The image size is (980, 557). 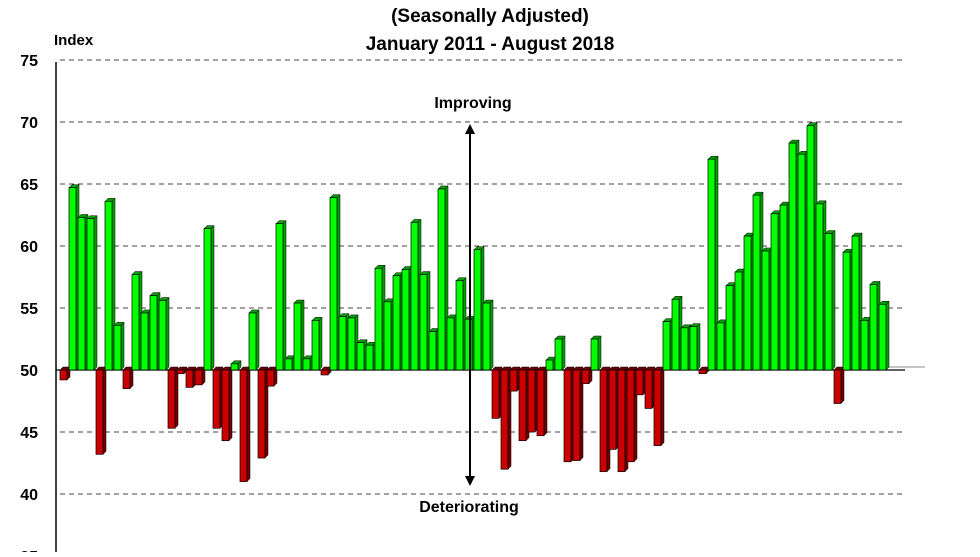 What do you see at coordinates (472, 103) in the screenshot?
I see `improving-label: Improving` at bounding box center [472, 103].